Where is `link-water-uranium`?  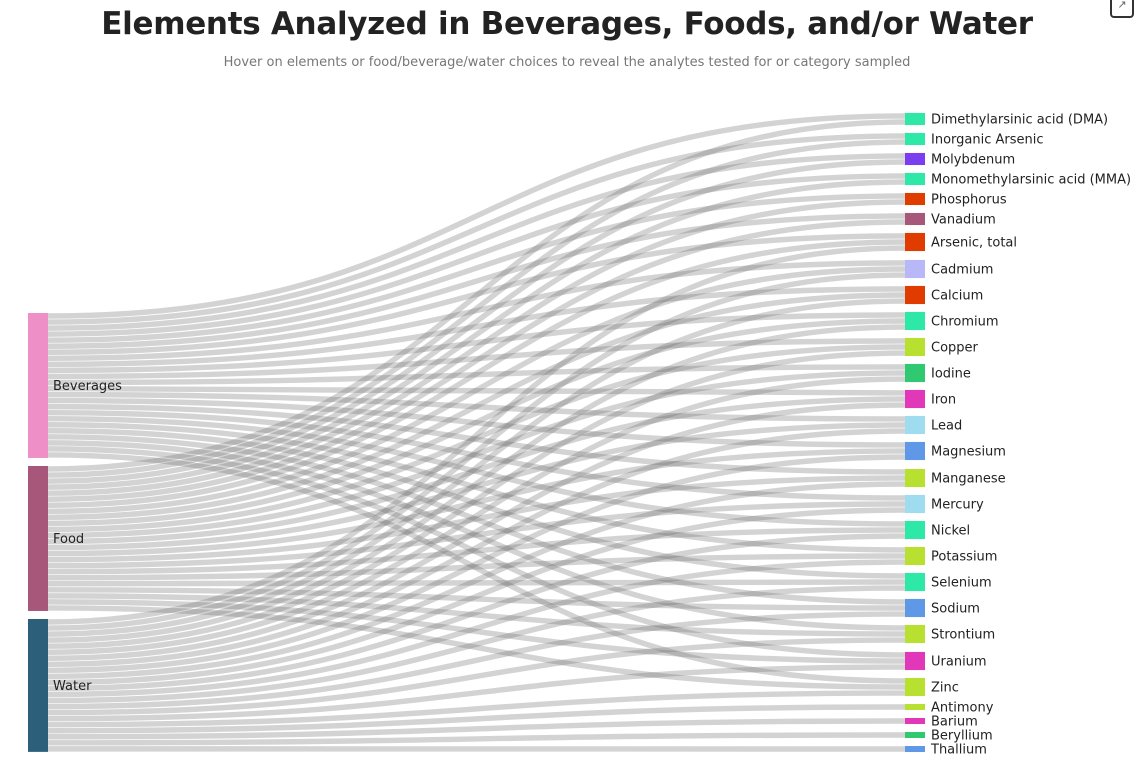
link-water-uranium is located at coordinates (476, 693).